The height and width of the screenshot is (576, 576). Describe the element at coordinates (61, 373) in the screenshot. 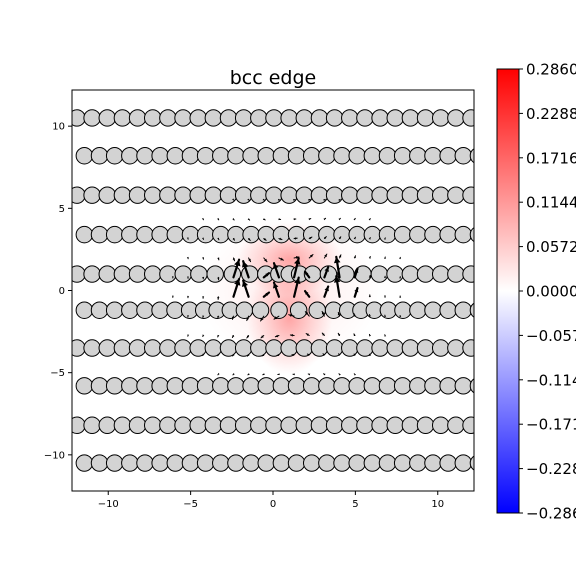

I see `y-tick: −5` at that location.